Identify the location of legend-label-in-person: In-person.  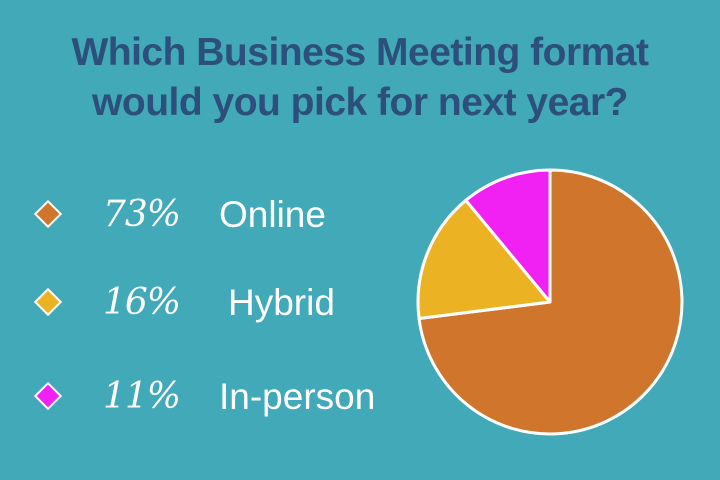
(297, 396).